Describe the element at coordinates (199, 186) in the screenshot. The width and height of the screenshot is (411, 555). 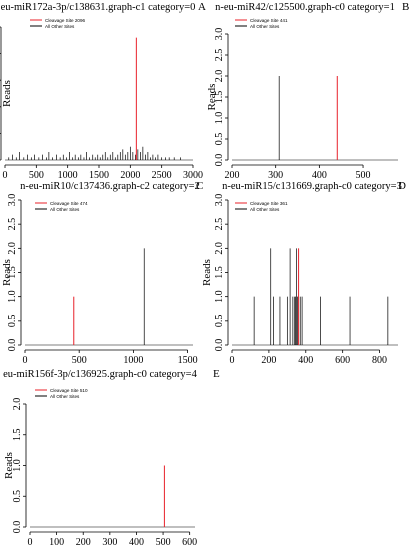
I see `panel-letter-C: C` at that location.